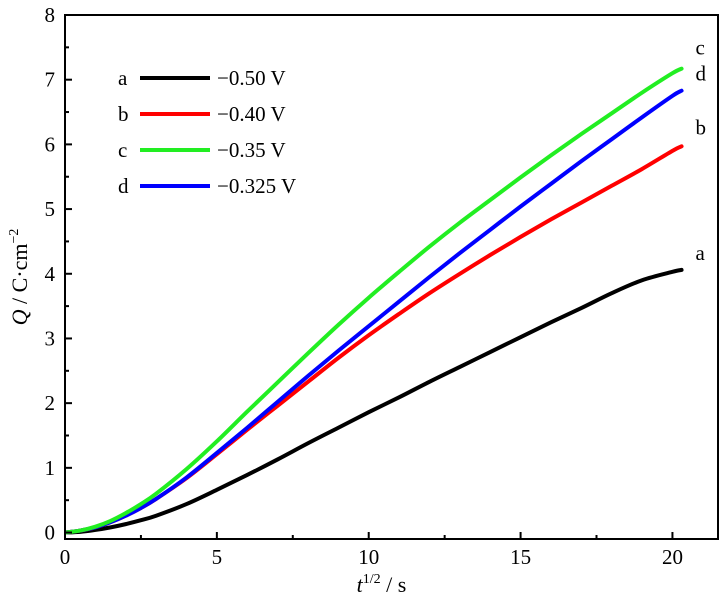 Image resolution: width=721 pixels, height=606 pixels. What do you see at coordinates (372, 579) in the screenshot?
I see `x-axis-exponent: 1/2` at bounding box center [372, 579].